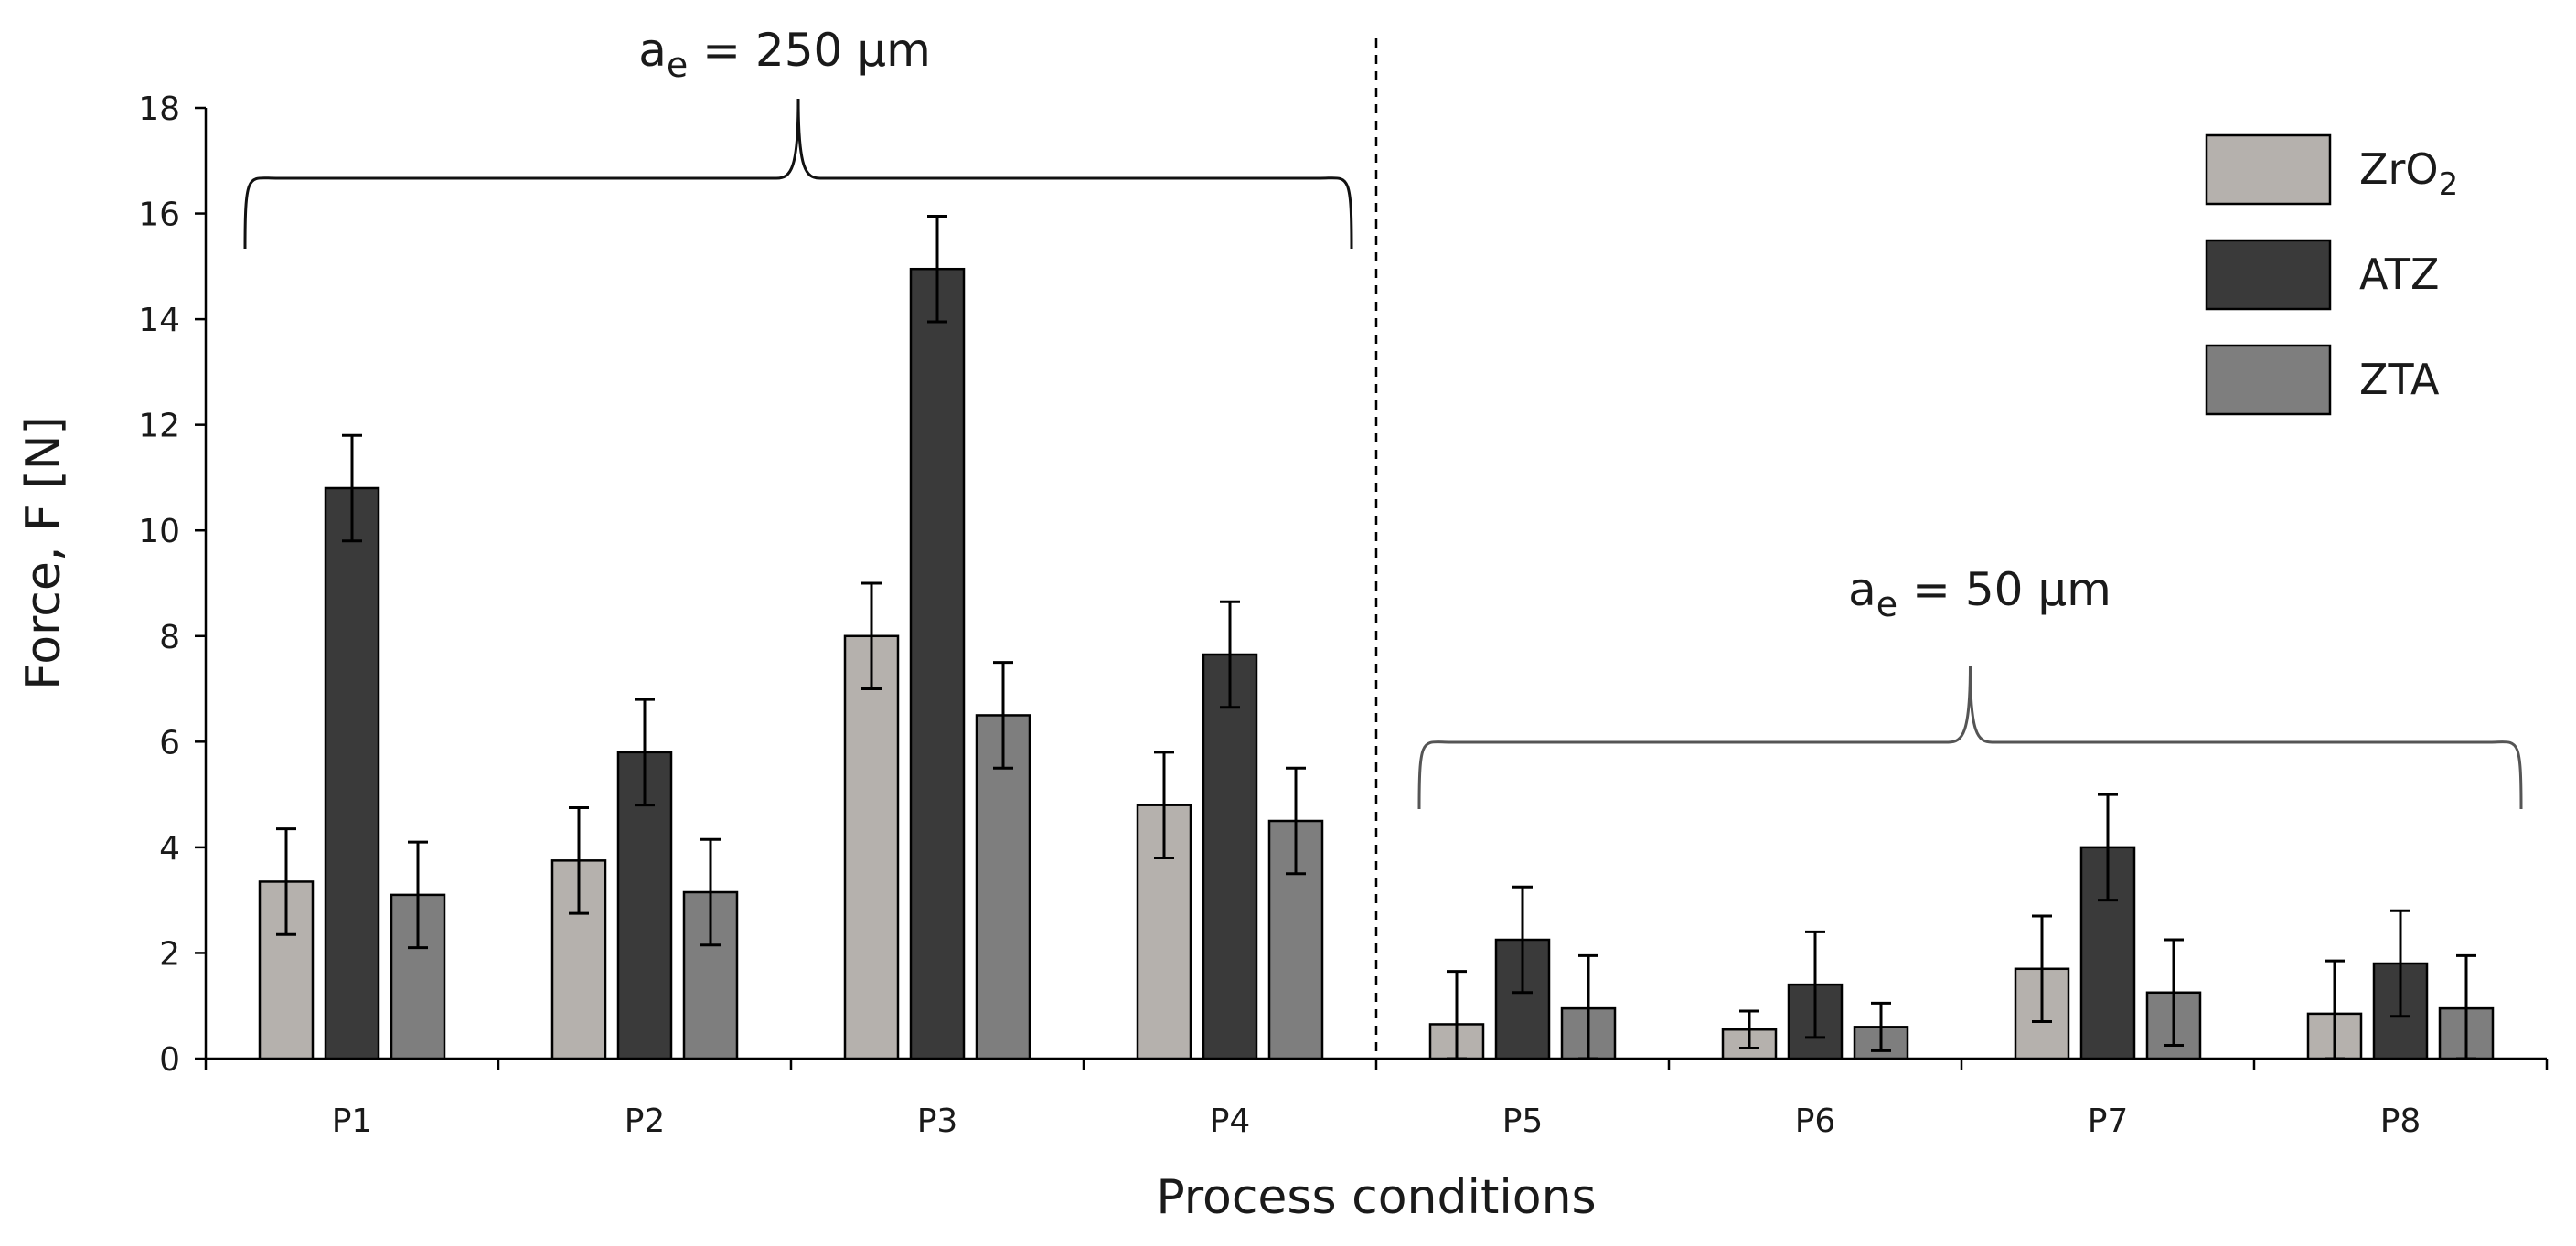 This screenshot has height=1246, width=2576. I want to click on error-bar-p1-atz, so click(352, 488).